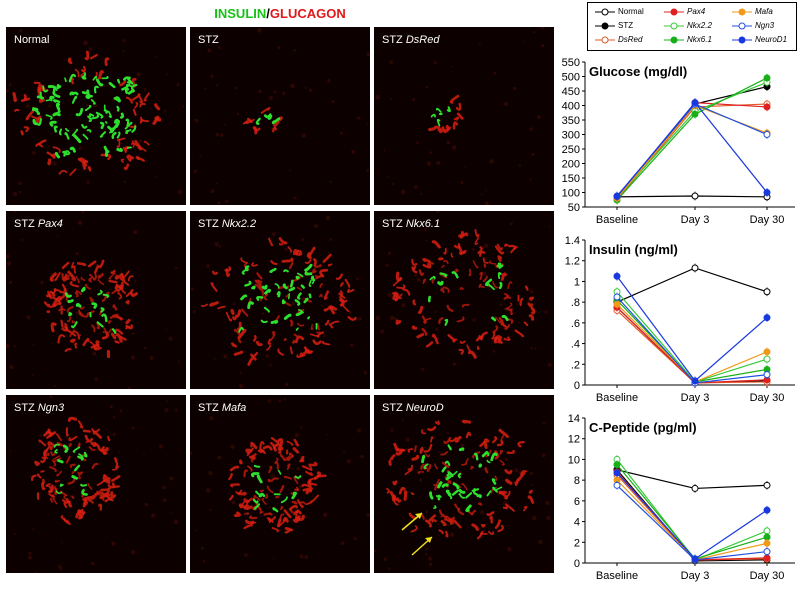 The width and height of the screenshot is (800, 592). What do you see at coordinates (421, 40) in the screenshot?
I see `panel-label-gene: DsRed` at bounding box center [421, 40].